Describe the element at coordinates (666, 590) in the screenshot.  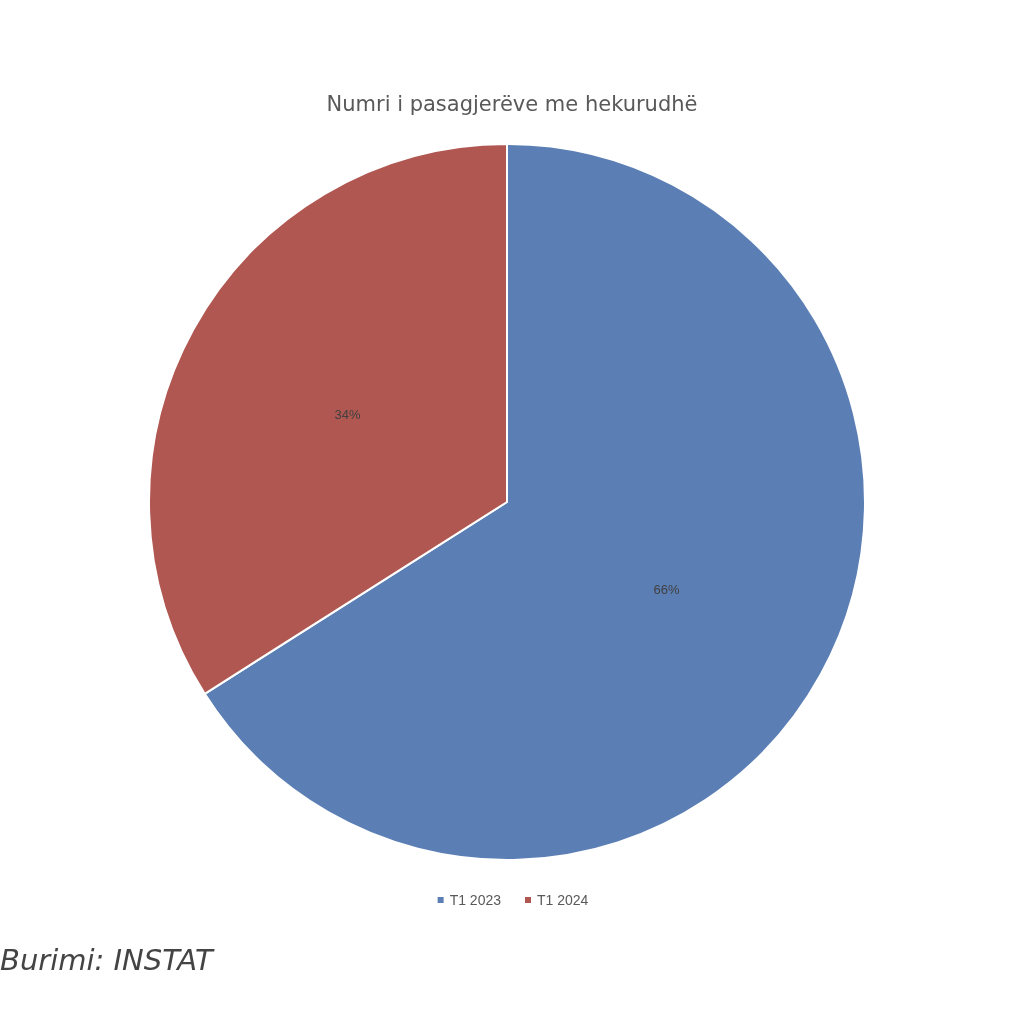
I see `data-label: 66%` at that location.